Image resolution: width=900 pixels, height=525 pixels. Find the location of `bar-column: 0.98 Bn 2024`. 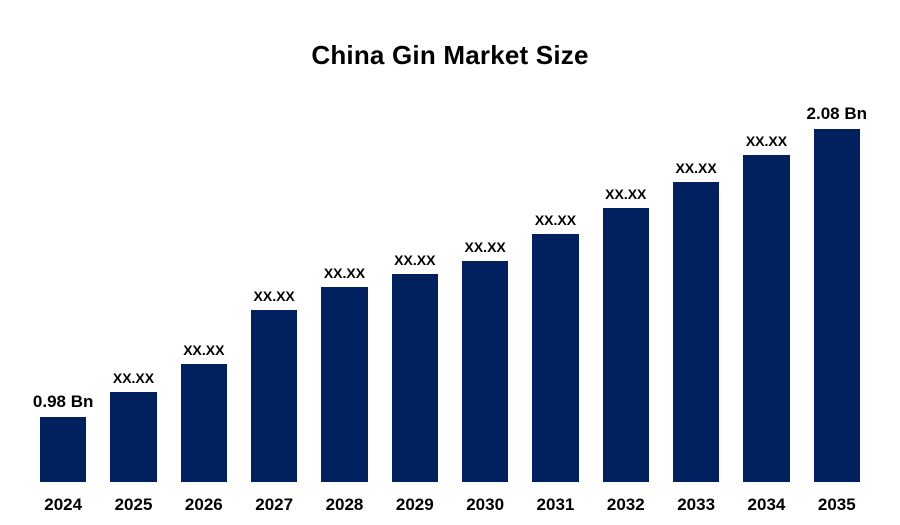

bar-column: 0.98 Bn 2024 is located at coordinates (63, 453).